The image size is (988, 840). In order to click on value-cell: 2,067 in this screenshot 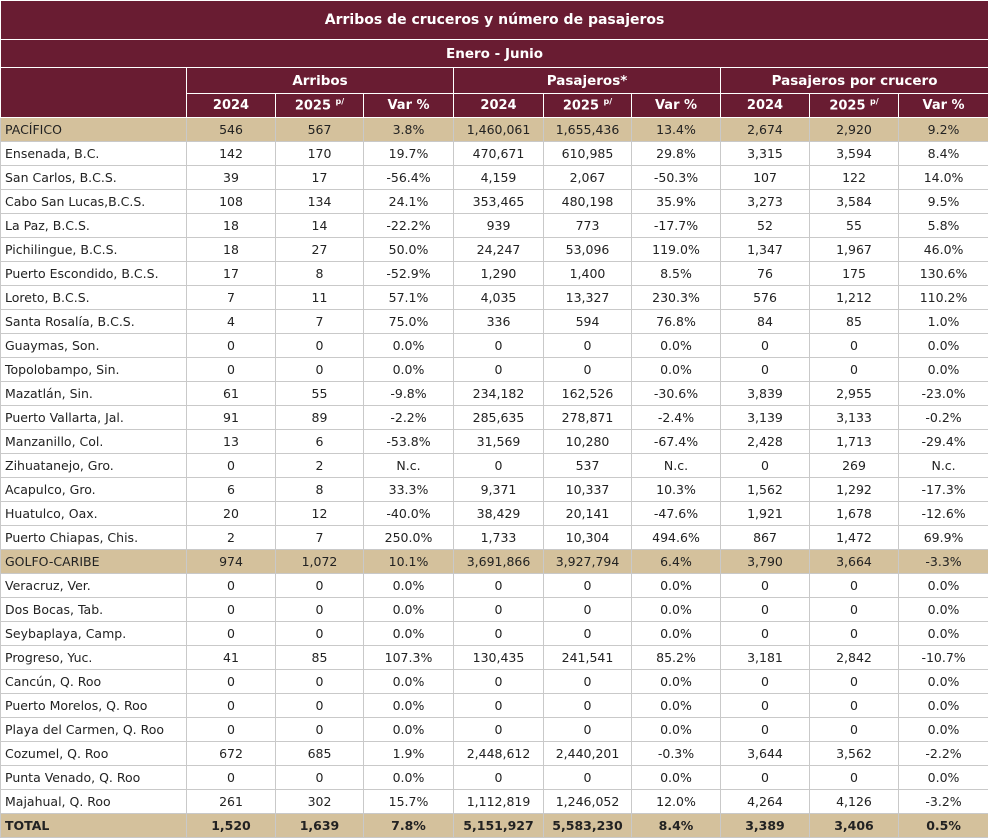, I will do `click(587, 177)`.